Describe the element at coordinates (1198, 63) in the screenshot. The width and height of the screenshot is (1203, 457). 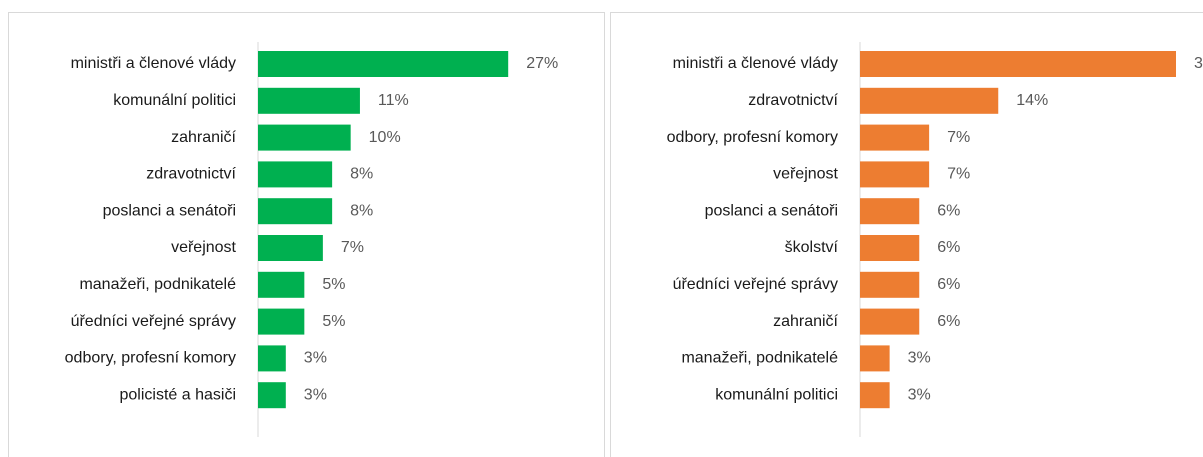
I see `value-label: 32%` at that location.